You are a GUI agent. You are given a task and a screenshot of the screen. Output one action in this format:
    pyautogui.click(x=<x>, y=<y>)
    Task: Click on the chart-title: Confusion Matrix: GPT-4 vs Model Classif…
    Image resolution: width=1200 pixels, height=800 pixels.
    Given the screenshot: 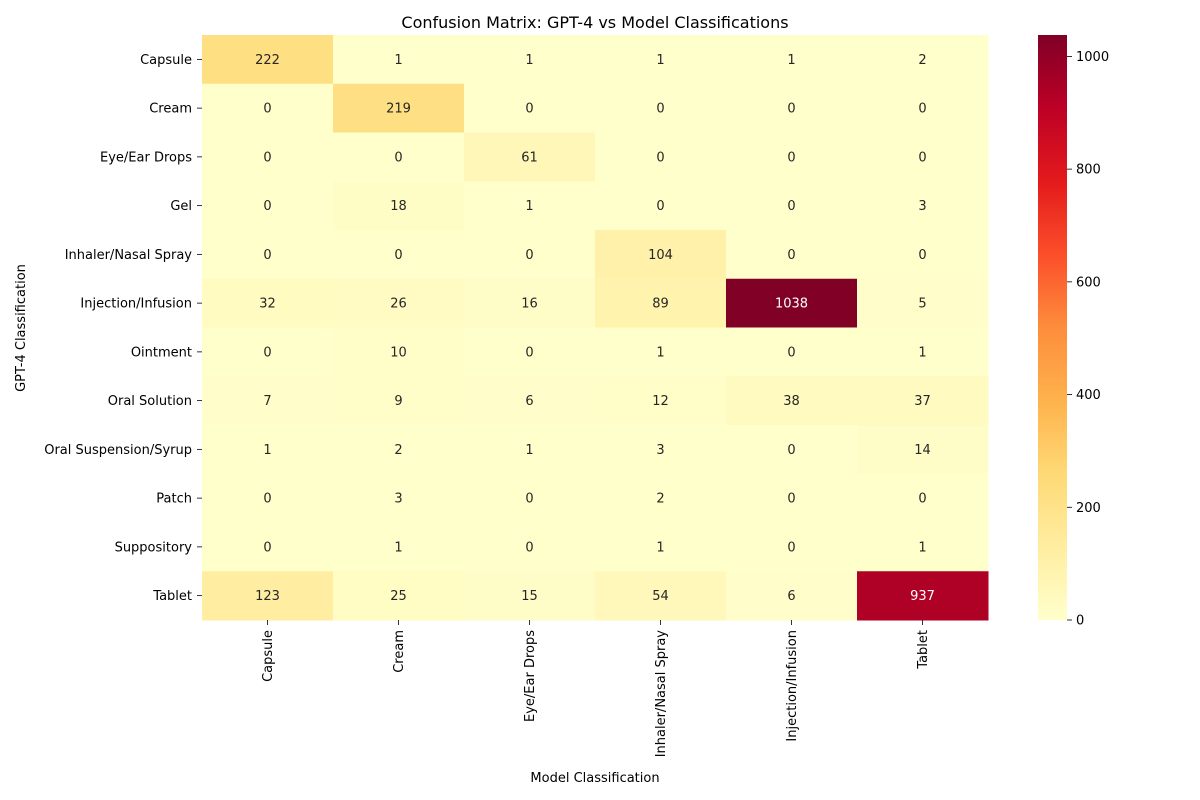 What is the action you would take?
    pyautogui.click(x=594, y=22)
    